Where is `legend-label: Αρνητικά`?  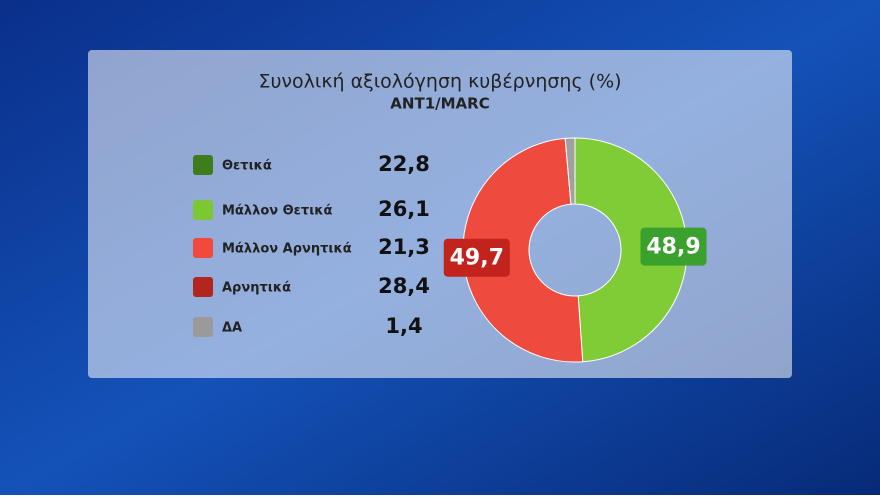
legend-label: Αρνητικά is located at coordinates (256, 288).